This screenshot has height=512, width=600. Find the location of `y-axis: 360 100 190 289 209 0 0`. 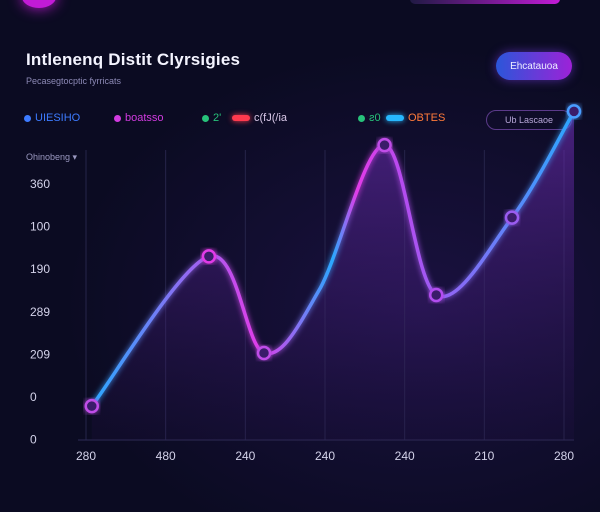

y-axis: 360 100 190 289 209 0 0 is located at coordinates (40, 312).